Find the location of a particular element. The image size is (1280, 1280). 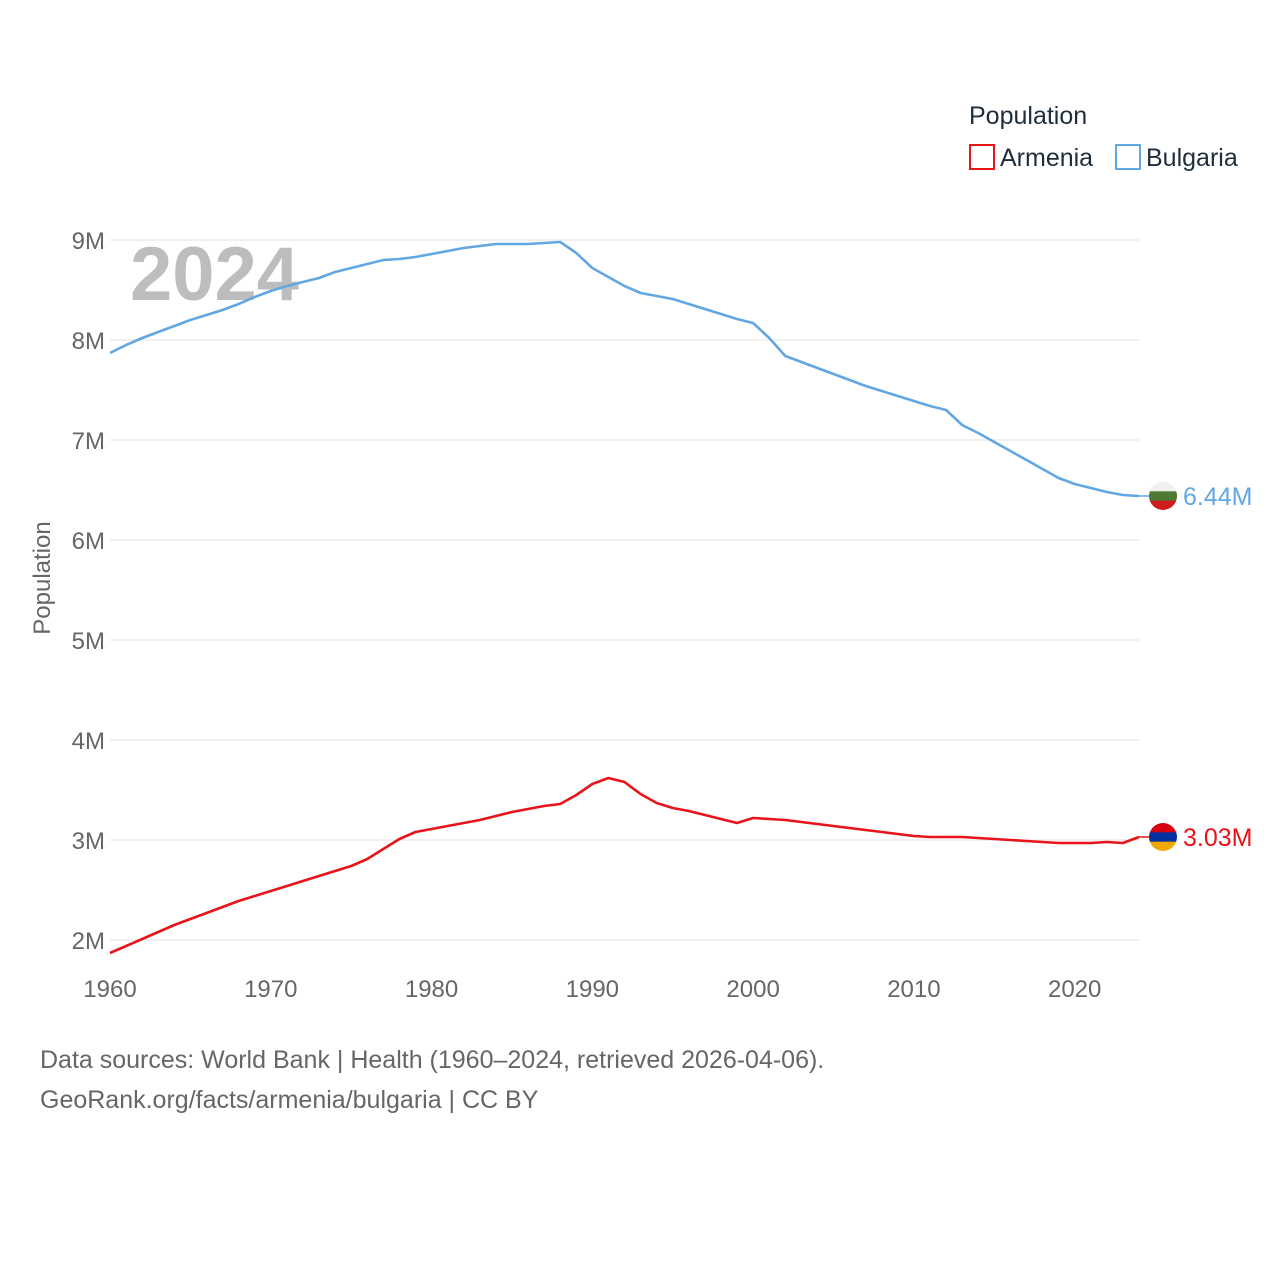

legend-title: Population is located at coordinates (1028, 116).